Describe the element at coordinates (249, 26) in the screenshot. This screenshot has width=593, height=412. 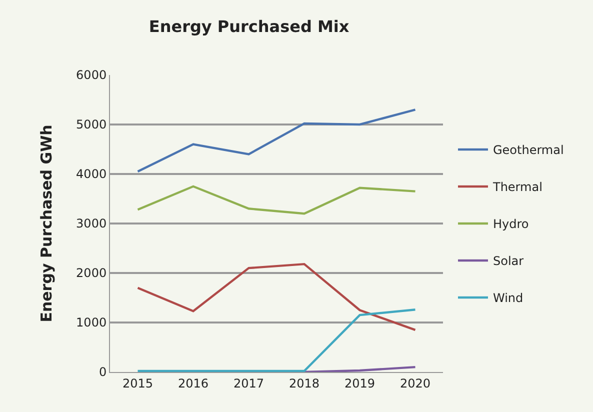
I see `chart-title: Energy Purchased Mix` at that location.